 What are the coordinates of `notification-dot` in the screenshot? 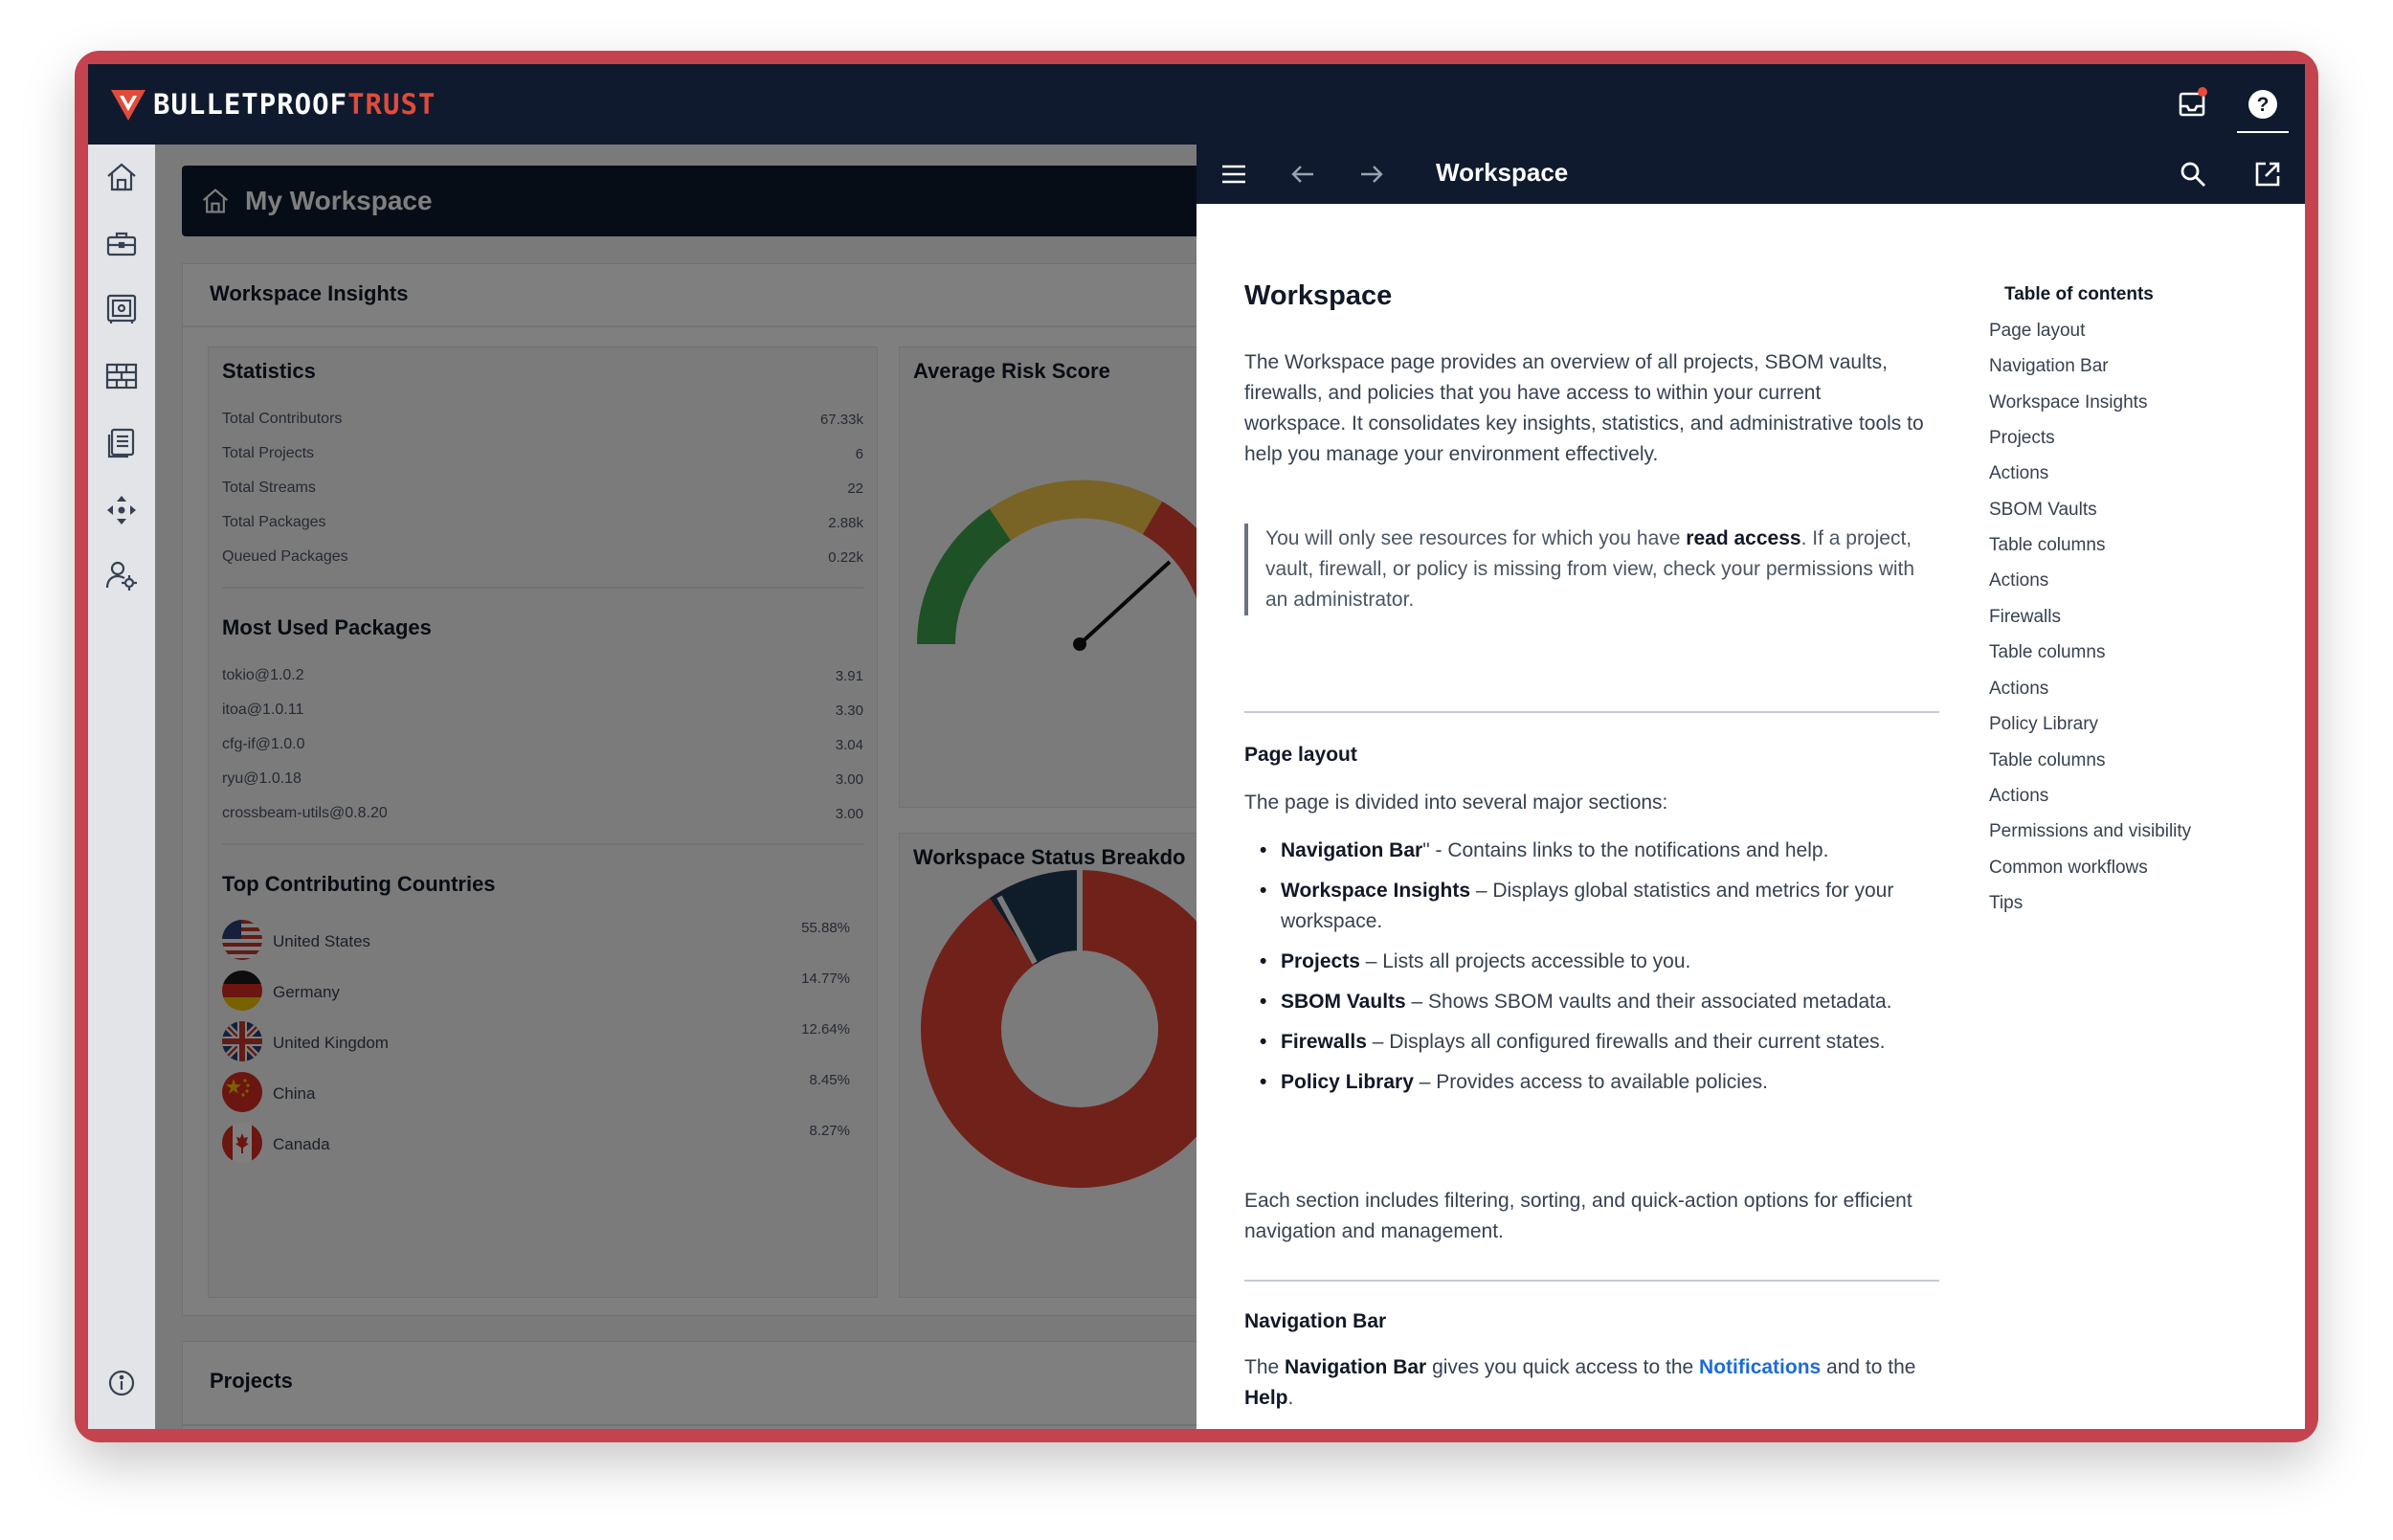 It's located at (2202, 92).